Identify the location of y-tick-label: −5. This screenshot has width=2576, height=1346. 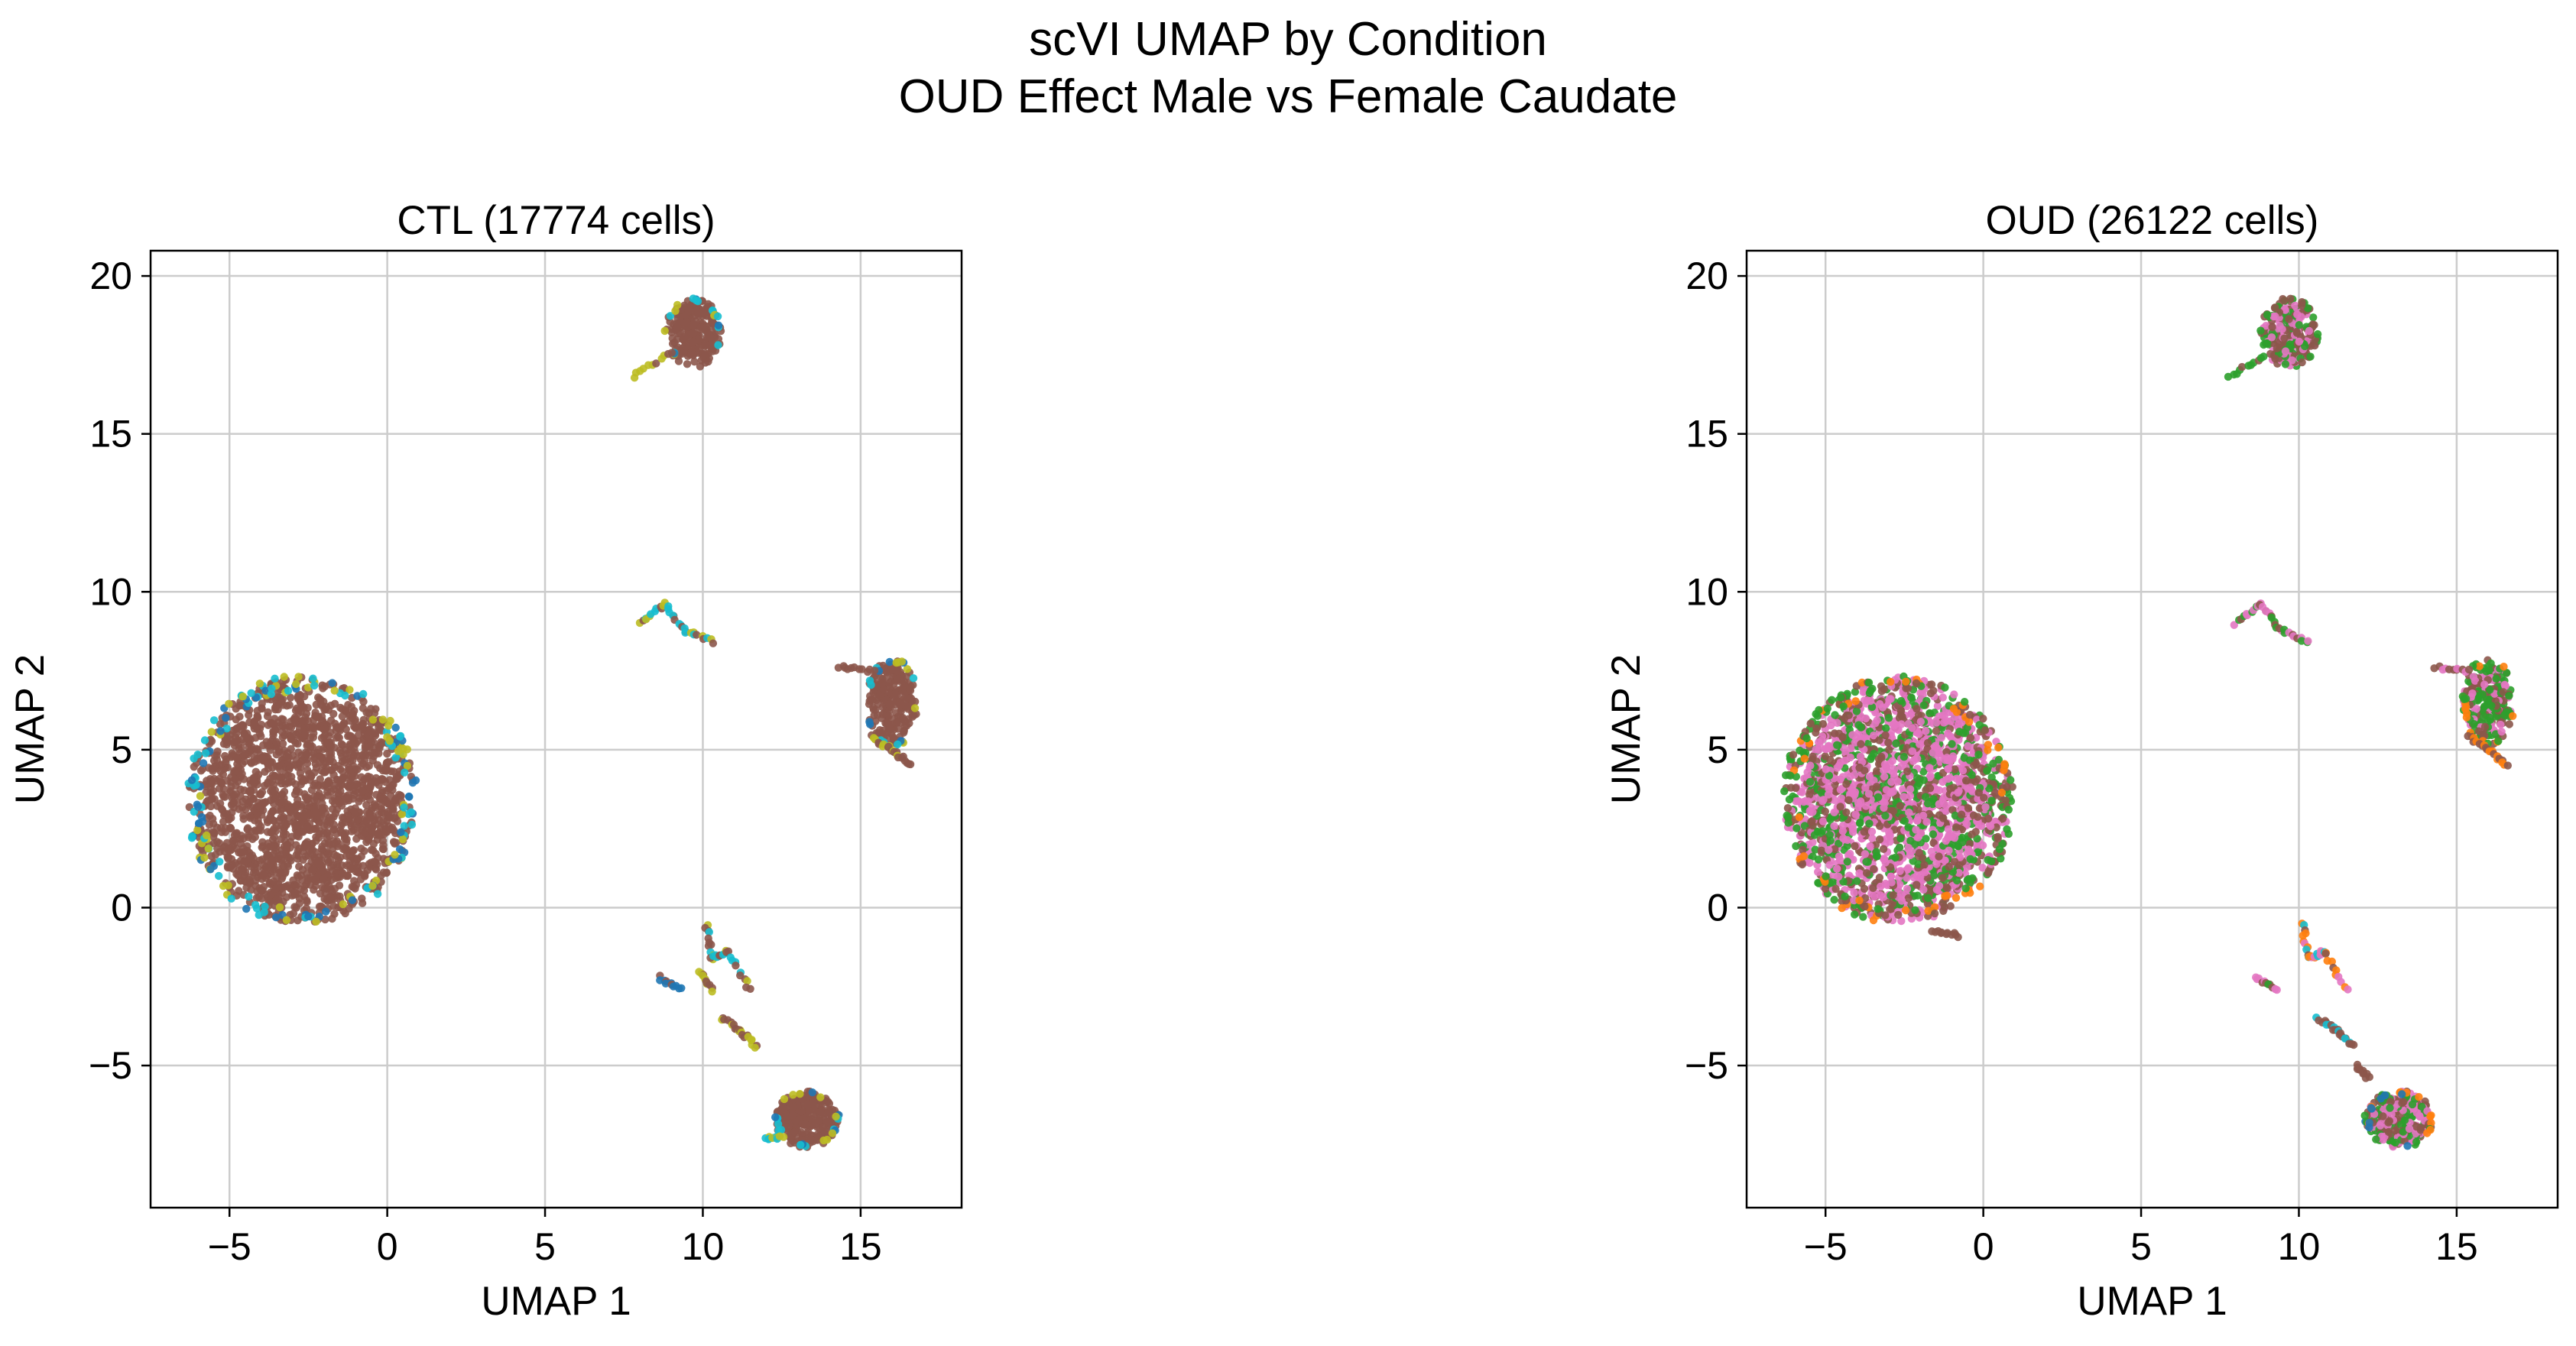
(110, 1065).